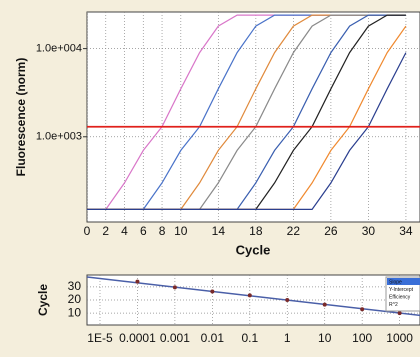 This screenshot has width=420, height=357. Describe the element at coordinates (369, 231) in the screenshot. I see `x-tick-label: 30` at that location.